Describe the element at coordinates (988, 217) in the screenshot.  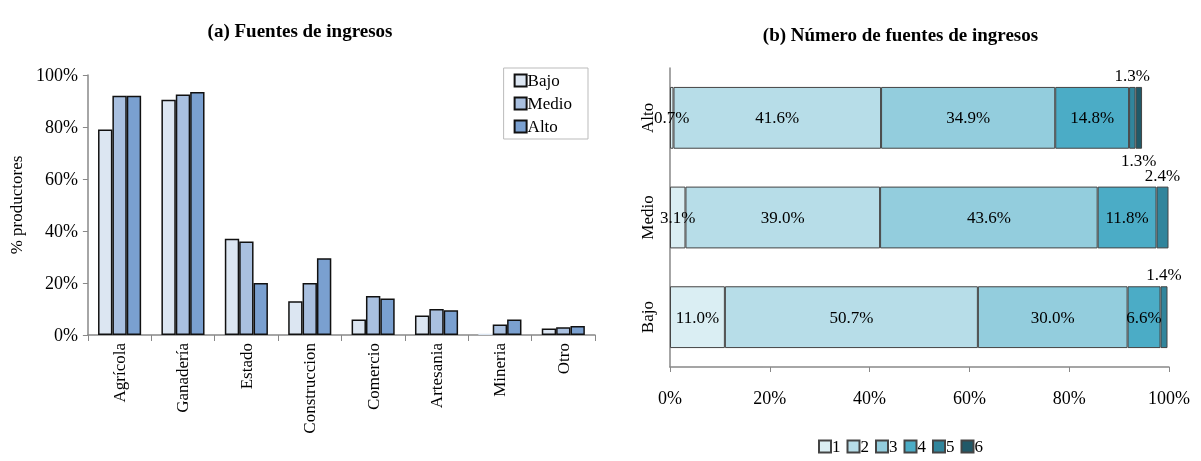
I see `data-label: 43.6%` at that location.